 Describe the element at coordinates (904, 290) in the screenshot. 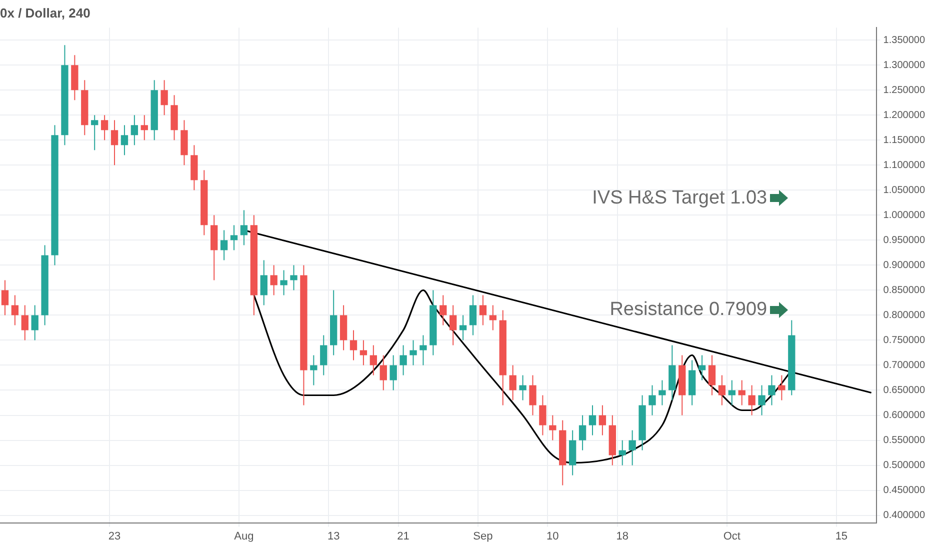

I see `y-tick-label: 0.850000` at that location.